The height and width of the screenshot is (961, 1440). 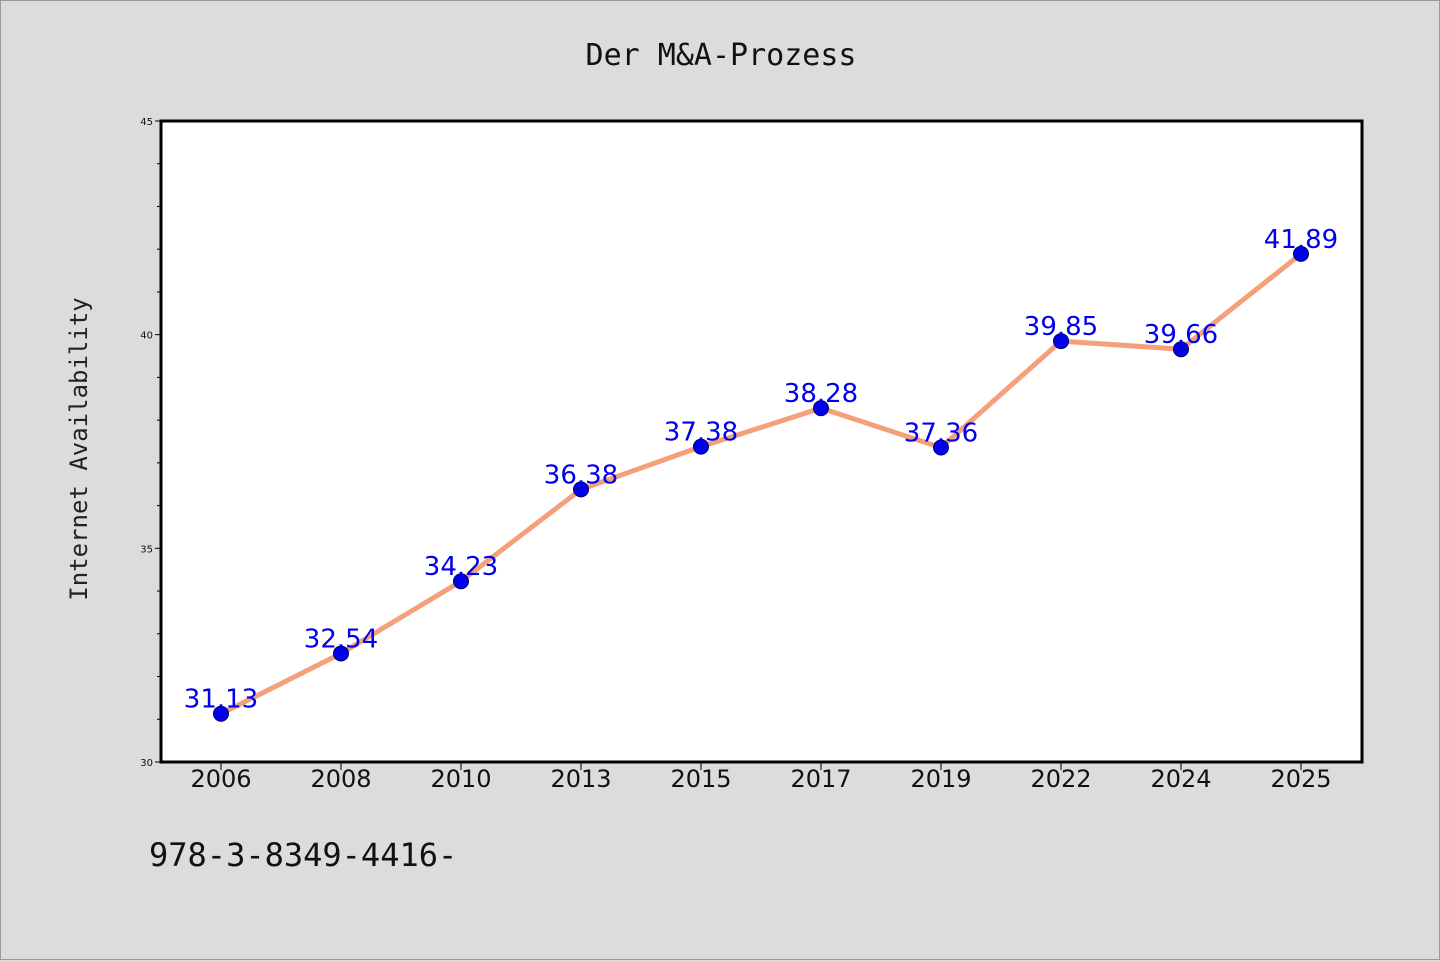 I want to click on x-tick-label: 2025, so click(x=1300, y=779).